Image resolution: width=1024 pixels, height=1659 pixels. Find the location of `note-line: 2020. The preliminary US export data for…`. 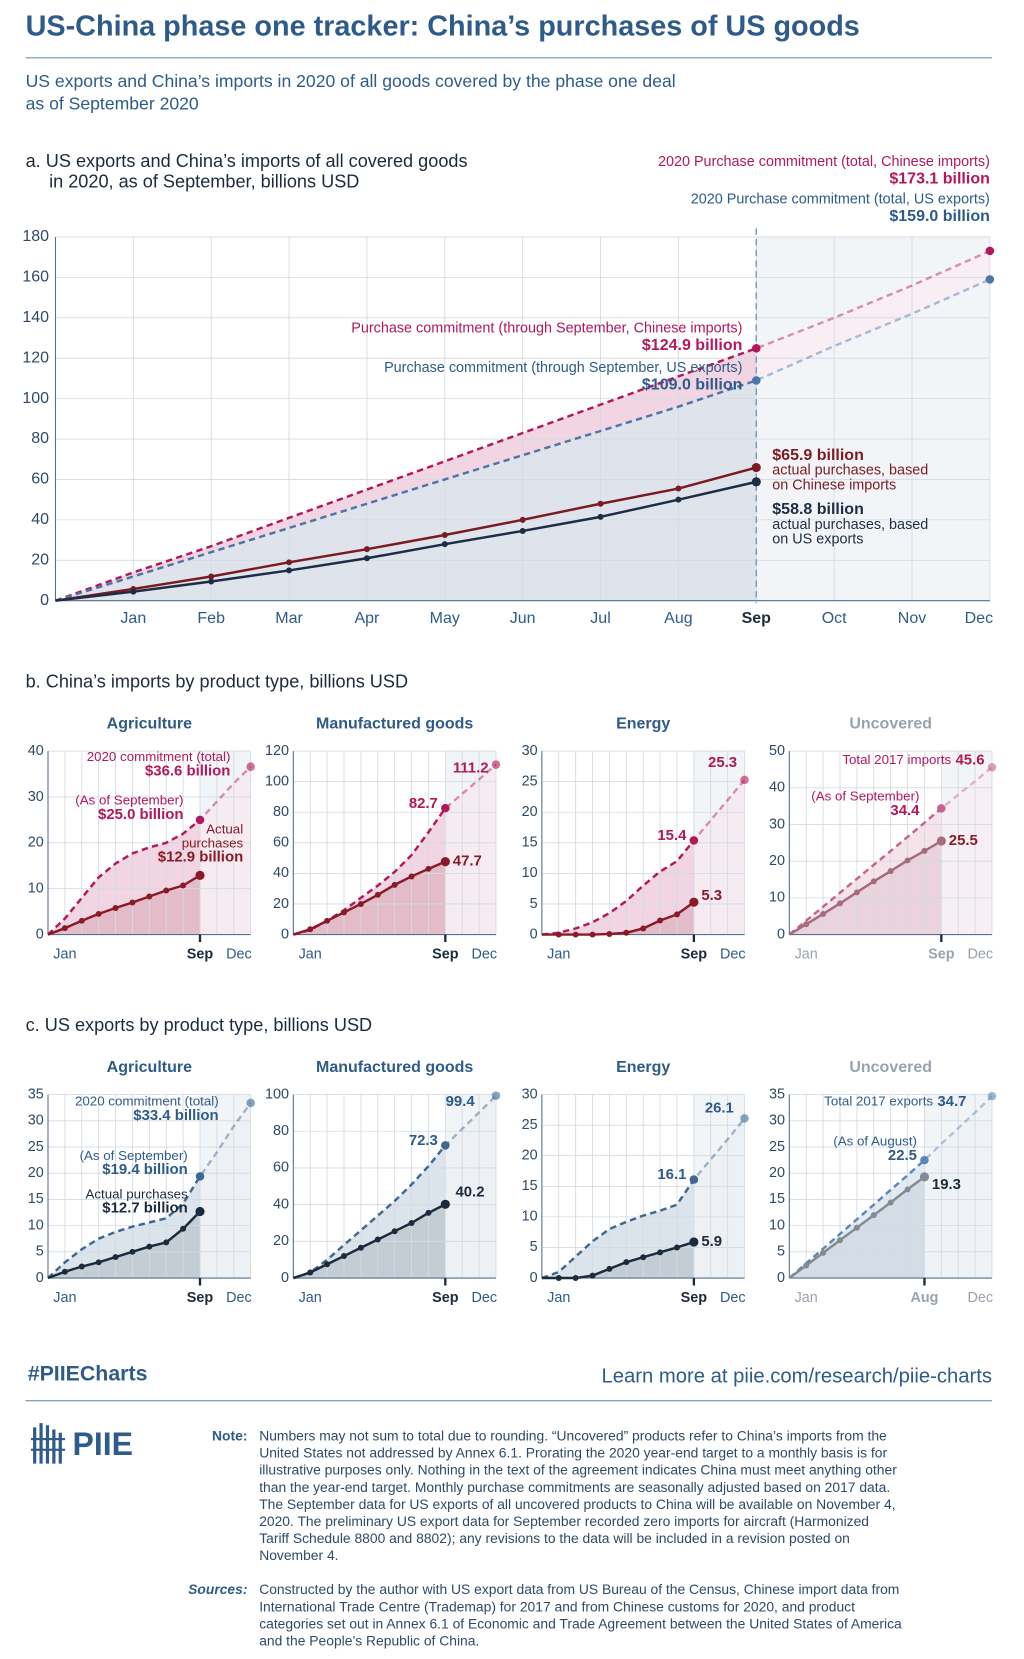

note-line: 2020. The preliminary US export data for… is located at coordinates (564, 1521).